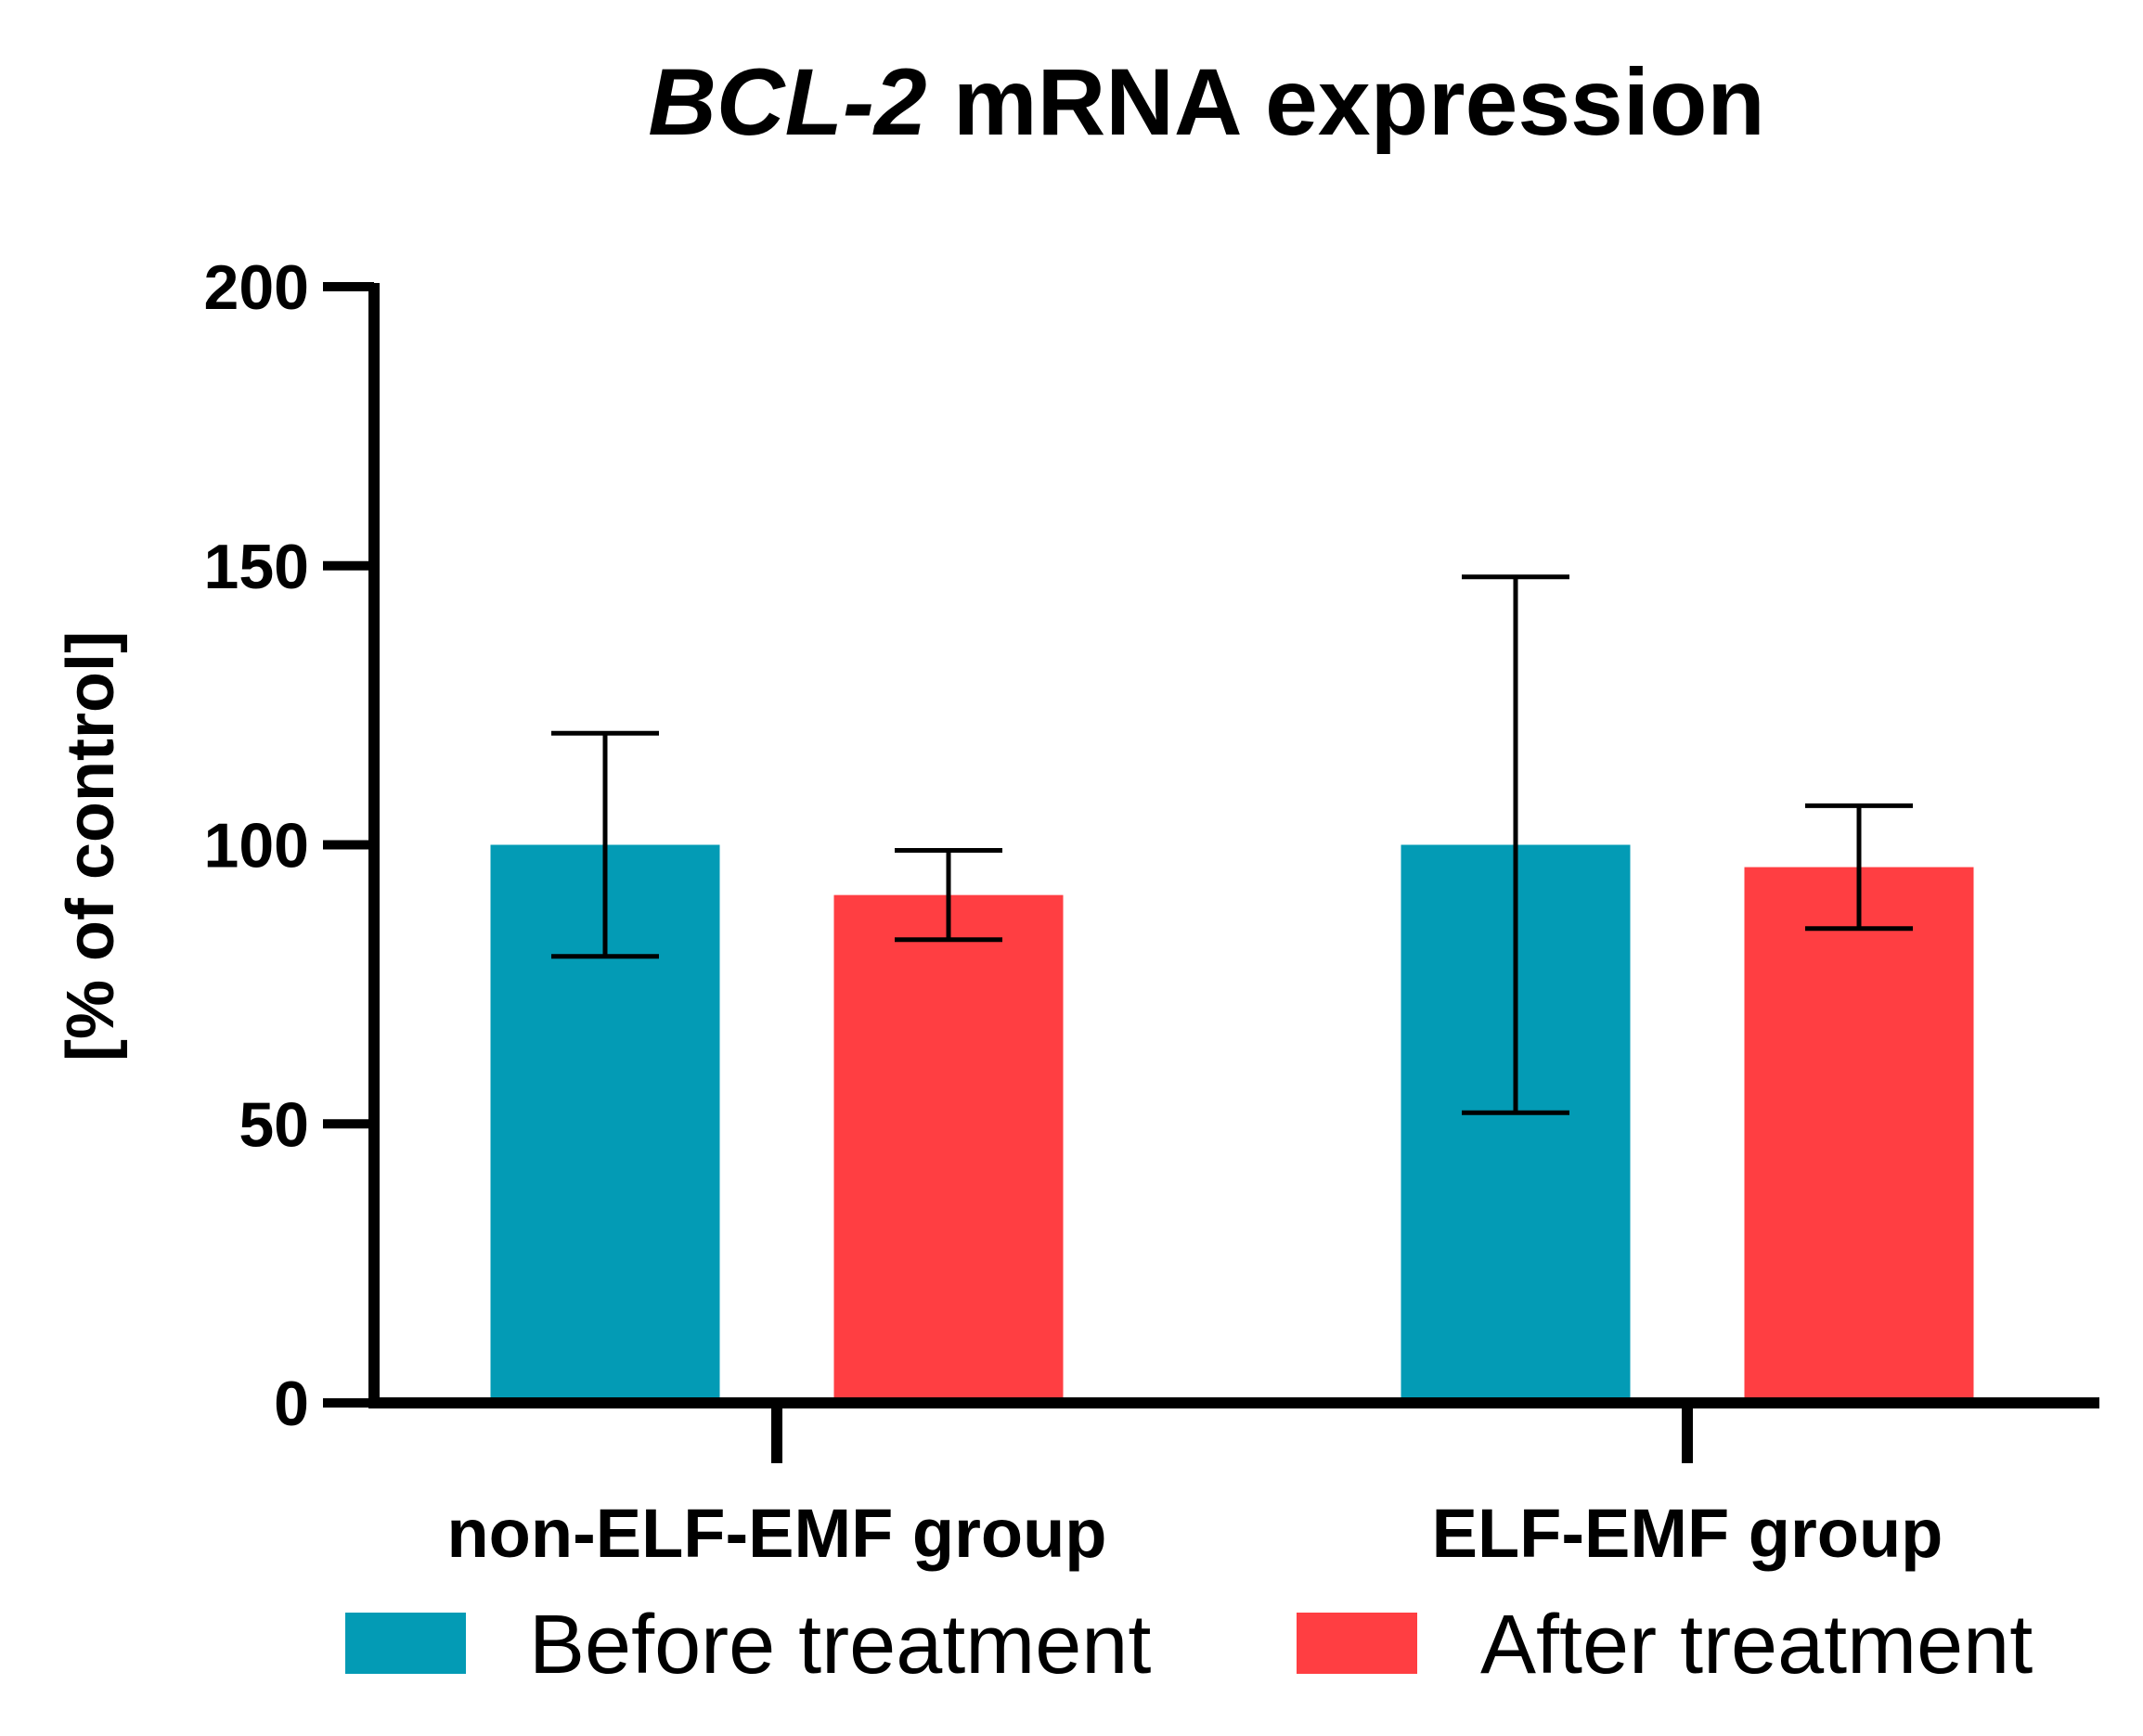 This screenshot has height=1736, width=2143. What do you see at coordinates (91, 846) in the screenshot?
I see `y-axis-label: [% of control]` at bounding box center [91, 846].